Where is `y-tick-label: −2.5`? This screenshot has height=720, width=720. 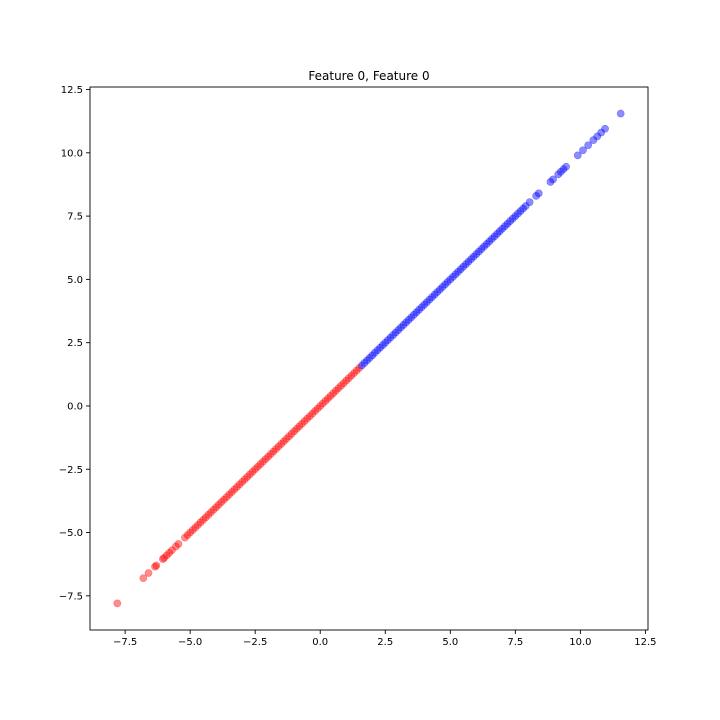 y-tick-label: −2.5 is located at coordinates (71, 470).